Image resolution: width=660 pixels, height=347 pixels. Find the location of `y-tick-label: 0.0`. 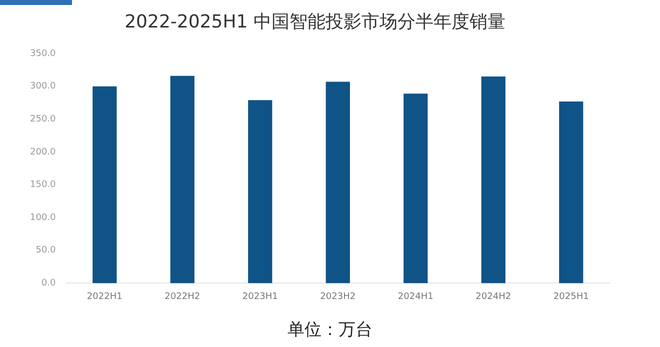

y-tick-label: 0.0 is located at coordinates (48, 283).